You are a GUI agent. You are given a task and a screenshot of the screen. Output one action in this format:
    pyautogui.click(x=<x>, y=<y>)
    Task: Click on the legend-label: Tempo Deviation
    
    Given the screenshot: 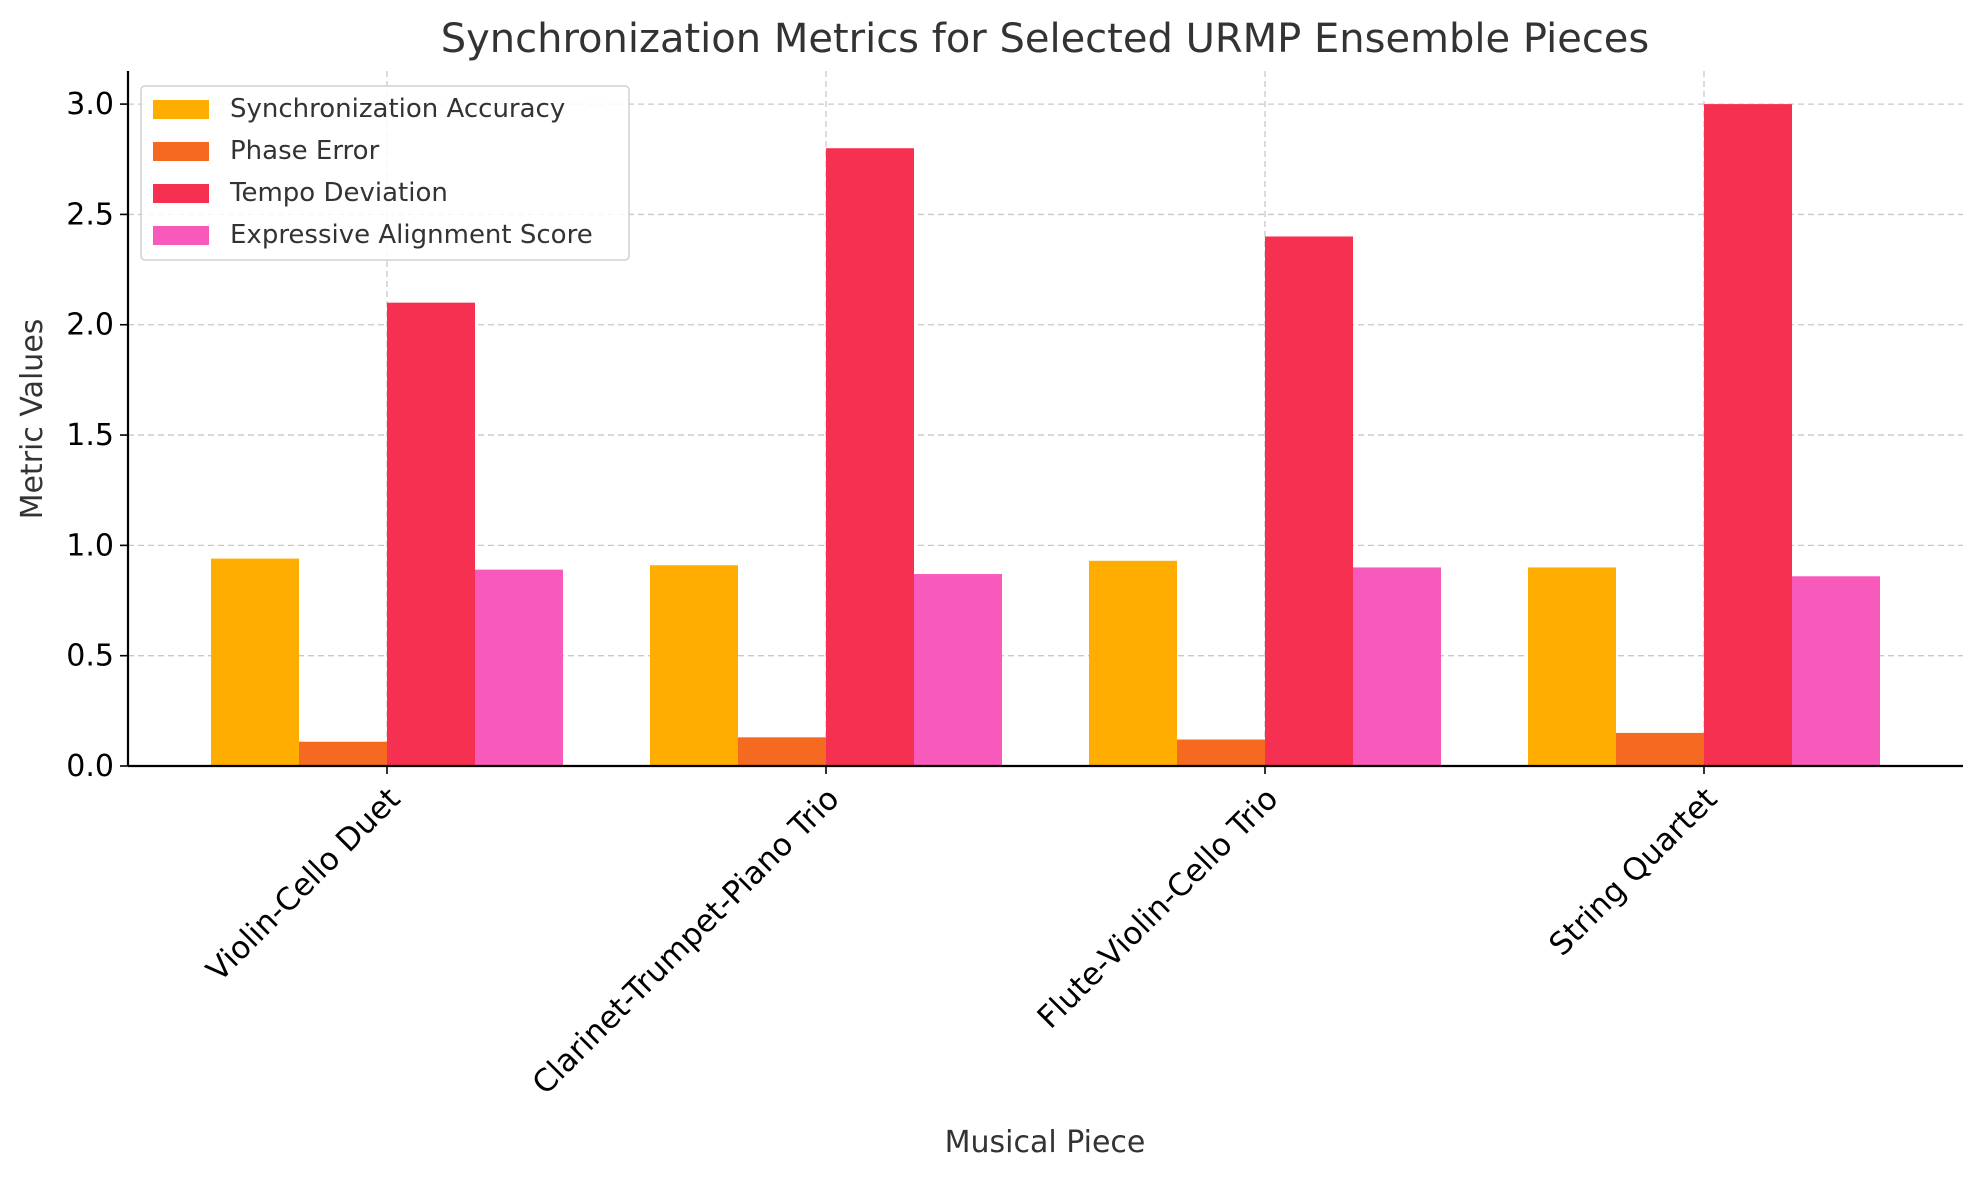 What is the action you would take?
    pyautogui.click(x=338, y=193)
    